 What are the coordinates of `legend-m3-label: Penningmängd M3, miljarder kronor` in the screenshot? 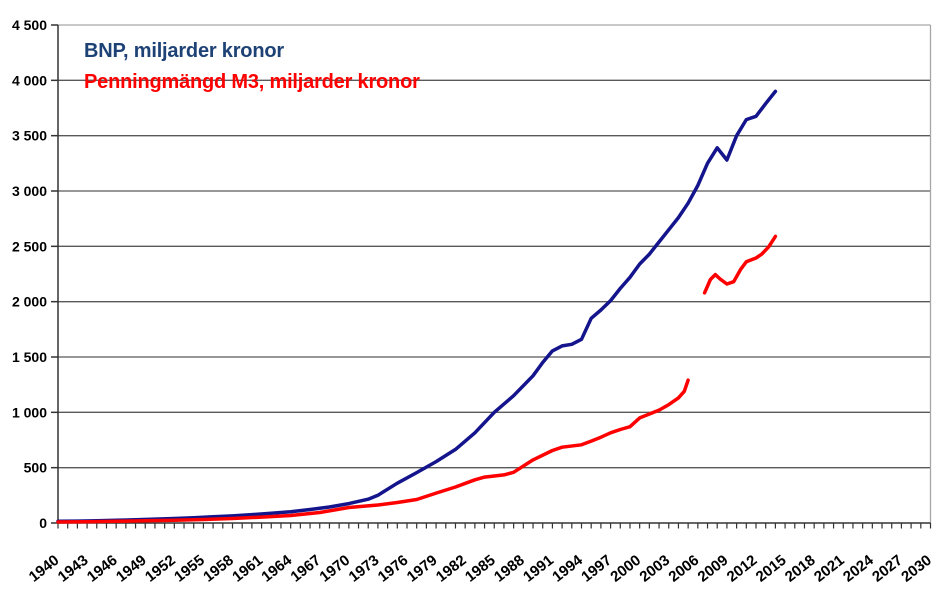 It's located at (252, 82).